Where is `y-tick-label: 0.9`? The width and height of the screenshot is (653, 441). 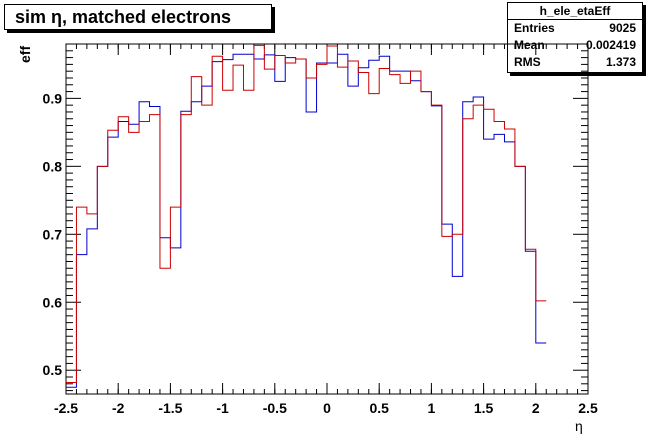
y-tick-label: 0.9 is located at coordinates (53, 98).